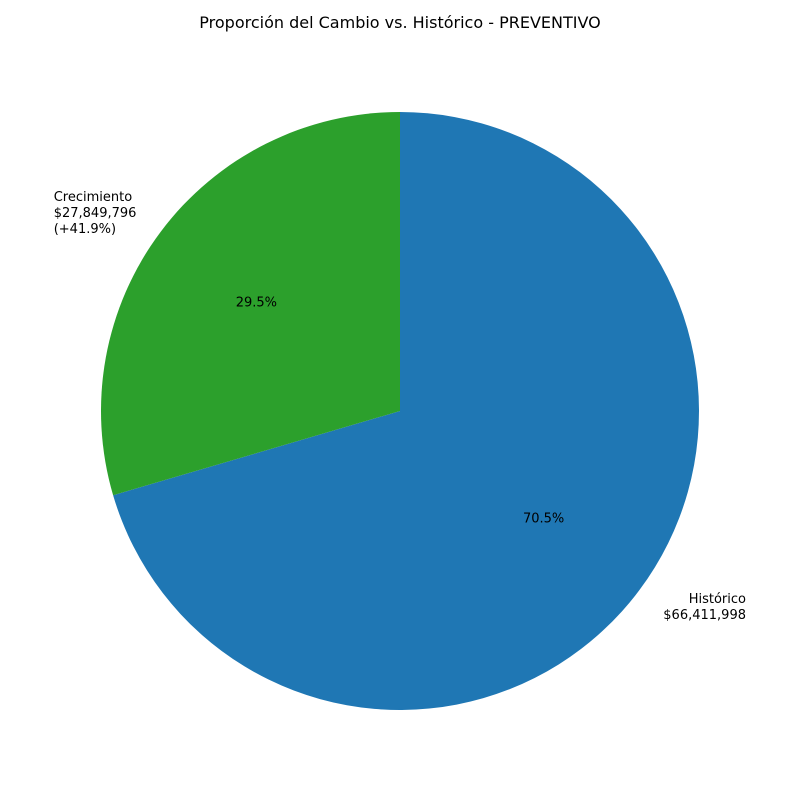 The width and height of the screenshot is (800, 800). Describe the element at coordinates (704, 616) in the screenshot. I see `slice-amount: $66,411,998` at that location.